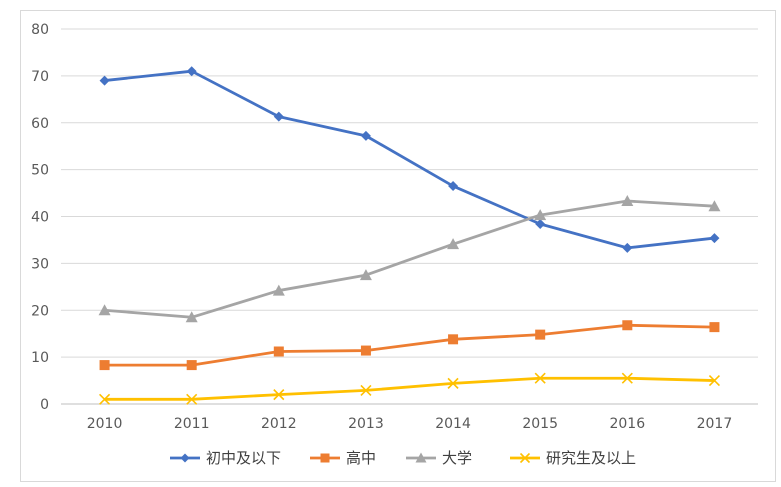 The image size is (781, 487). Describe the element at coordinates (540, 424) in the screenshot. I see `x-tick-label: 2015` at that location.